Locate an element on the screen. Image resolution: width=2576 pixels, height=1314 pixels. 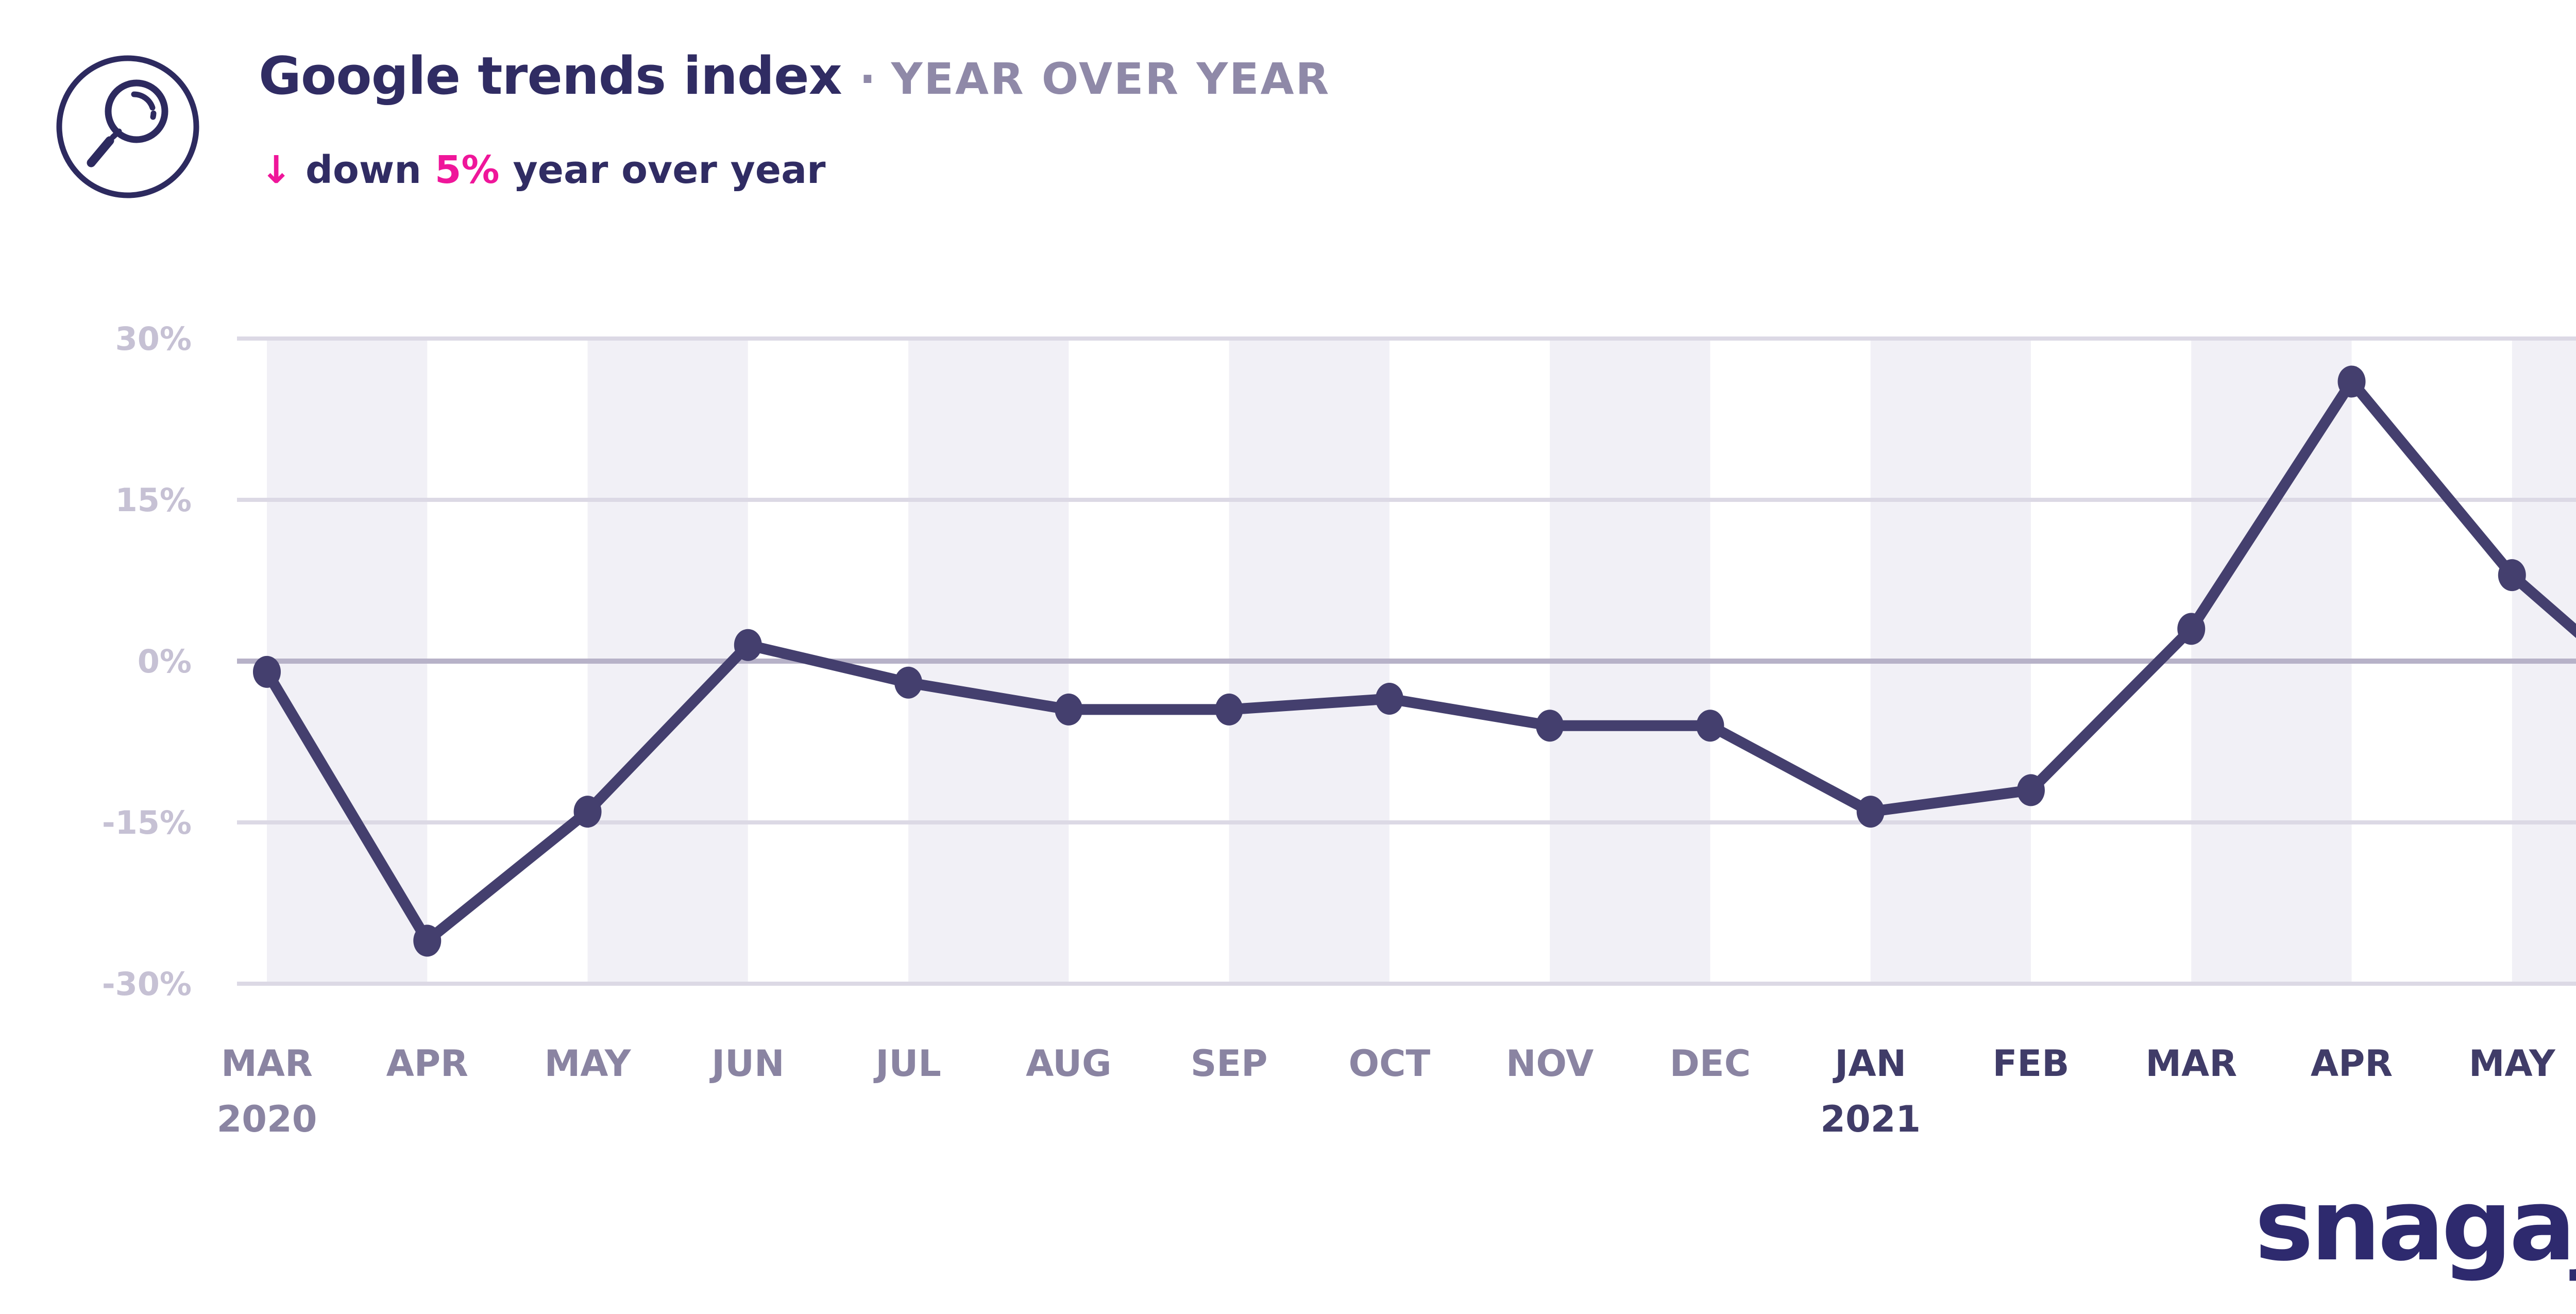
x-axis-month-label: SEP is located at coordinates (1229, 1063).